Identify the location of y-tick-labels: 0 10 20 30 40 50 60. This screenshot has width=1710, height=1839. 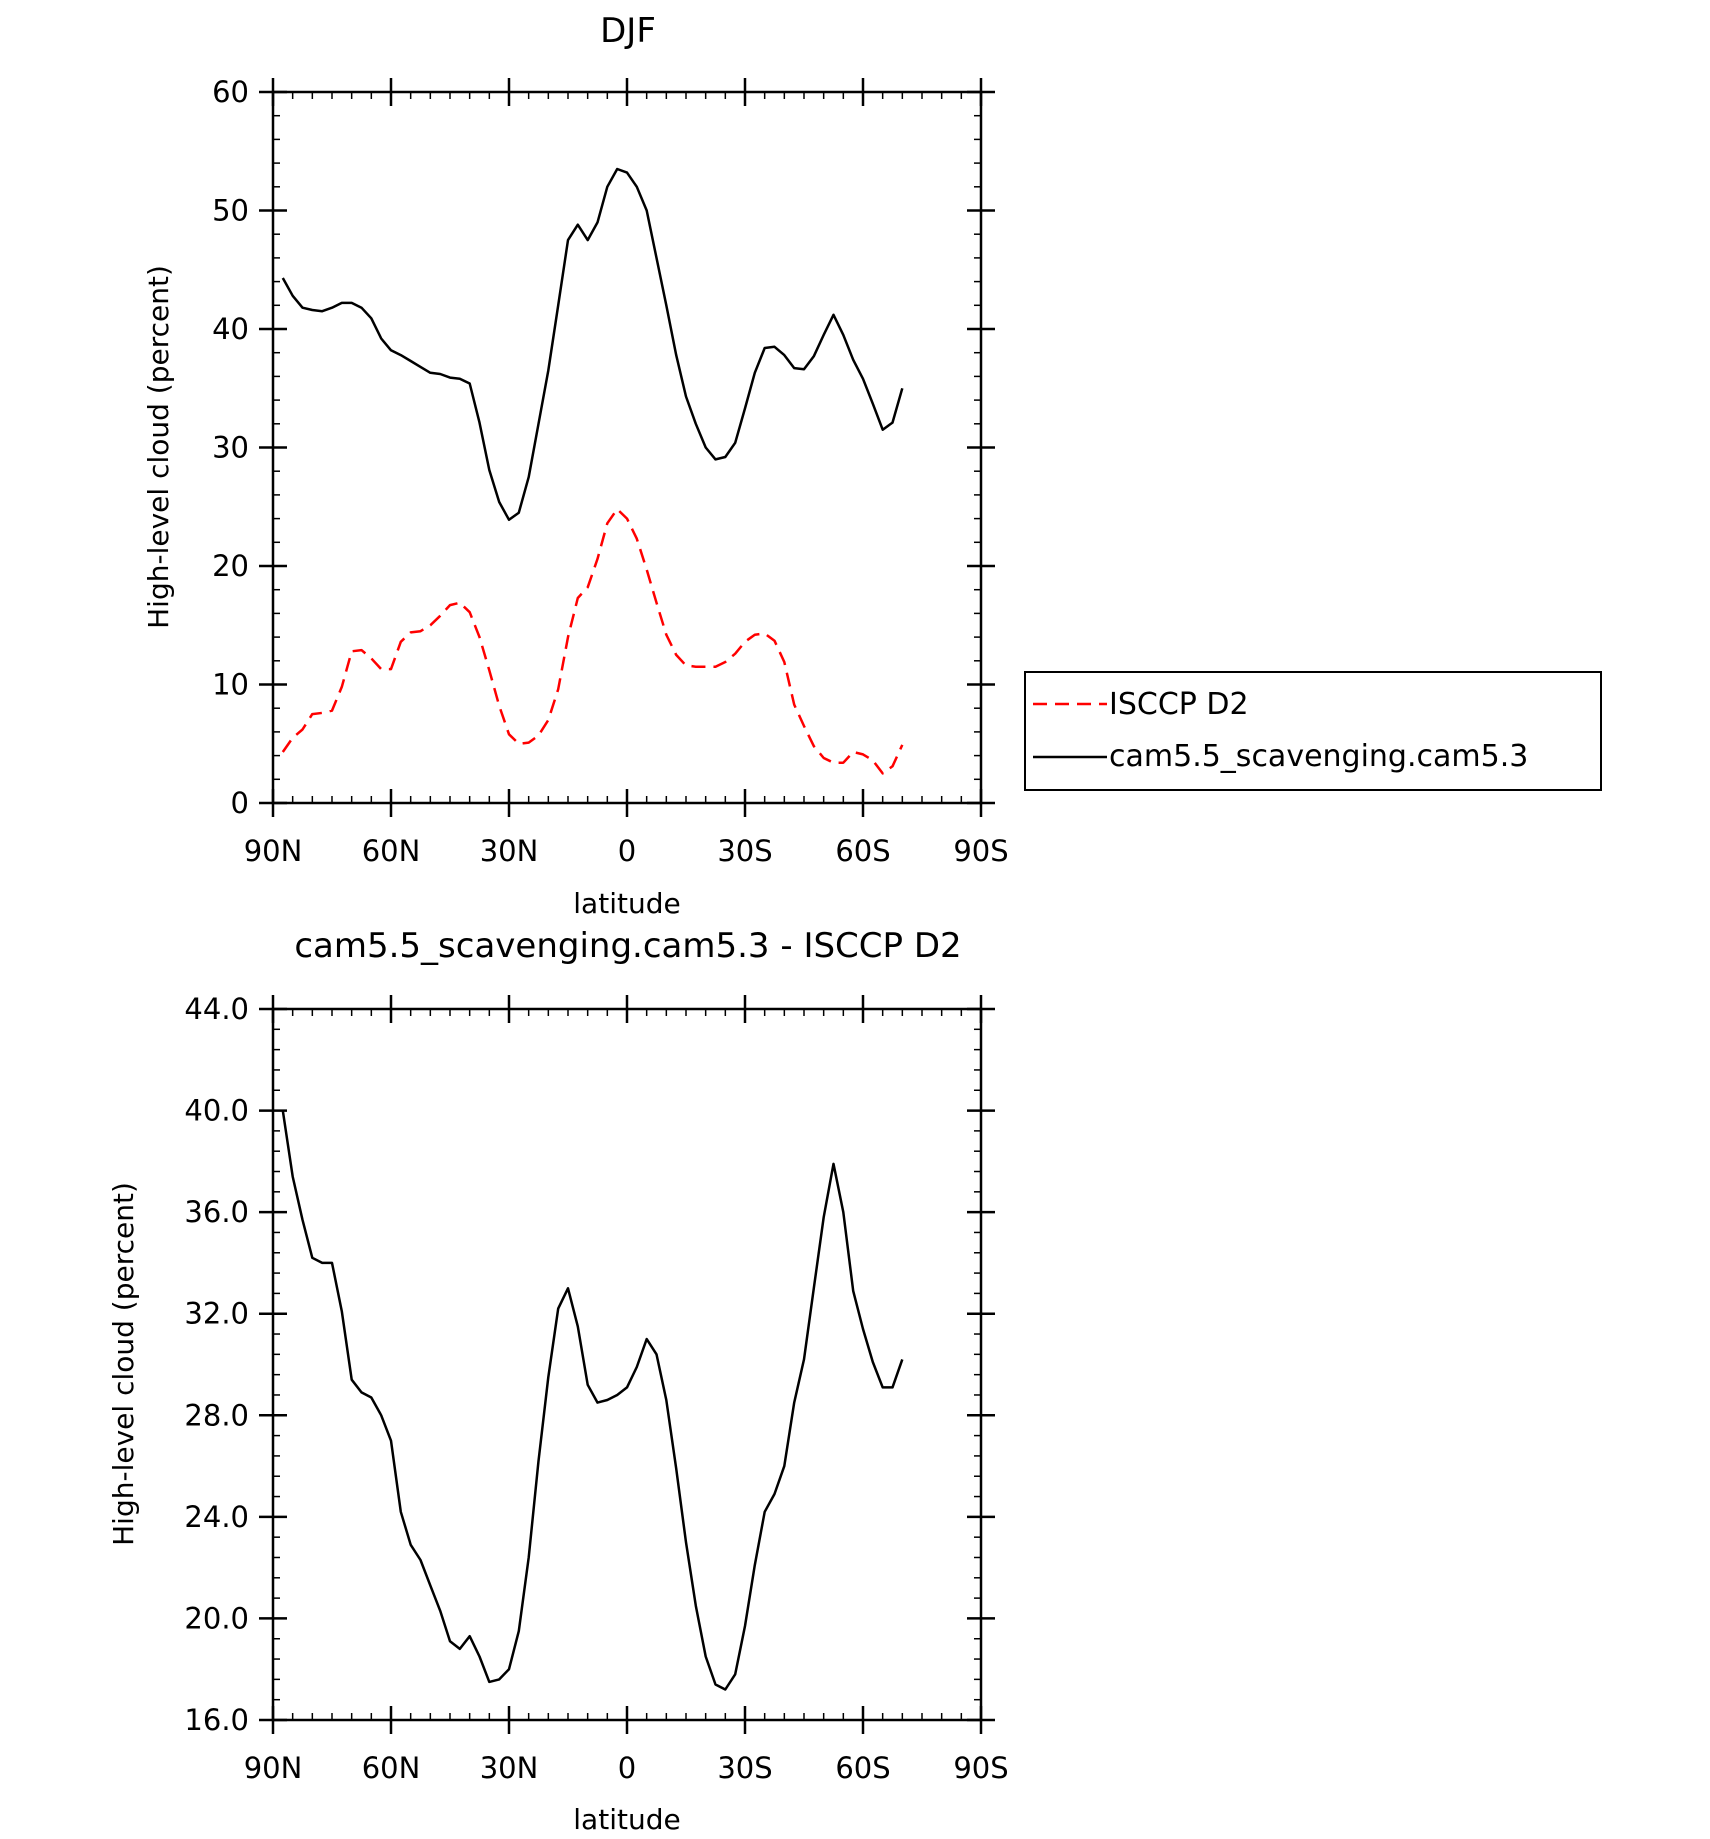
(230, 447).